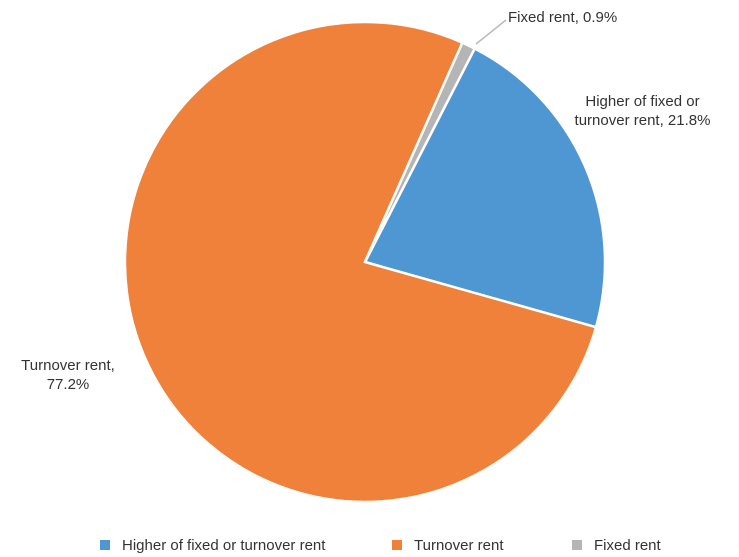  Describe the element at coordinates (420, 152) in the screenshot. I see `pie-slice` at that location.